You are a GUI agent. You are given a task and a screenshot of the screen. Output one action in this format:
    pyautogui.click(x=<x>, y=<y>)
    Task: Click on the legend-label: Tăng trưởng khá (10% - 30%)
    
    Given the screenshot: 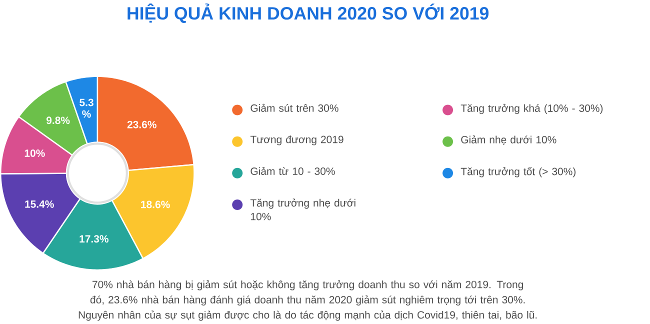 What is the action you would take?
    pyautogui.click(x=531, y=109)
    